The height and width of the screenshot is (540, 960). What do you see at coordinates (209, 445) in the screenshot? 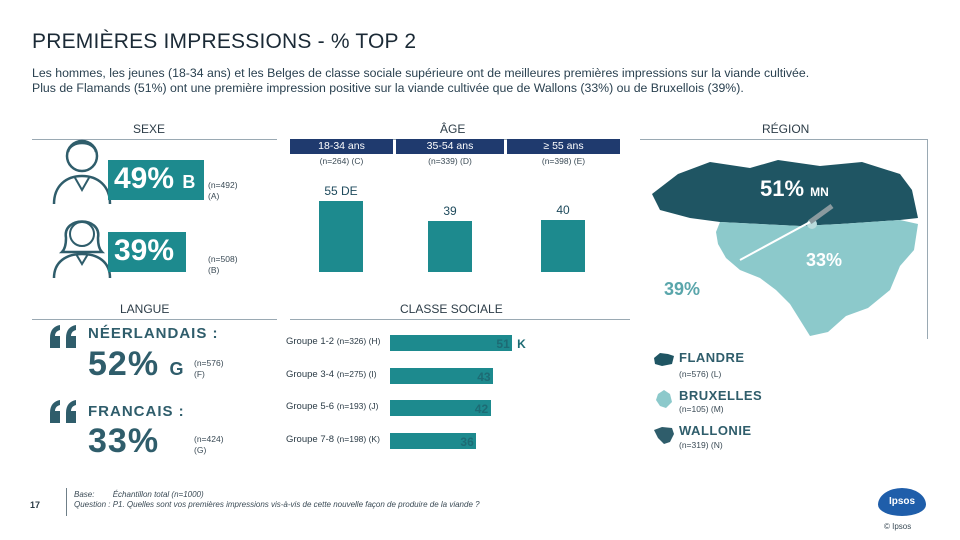
I see `langue-fr-n: (n=424) (G)` at bounding box center [209, 445].